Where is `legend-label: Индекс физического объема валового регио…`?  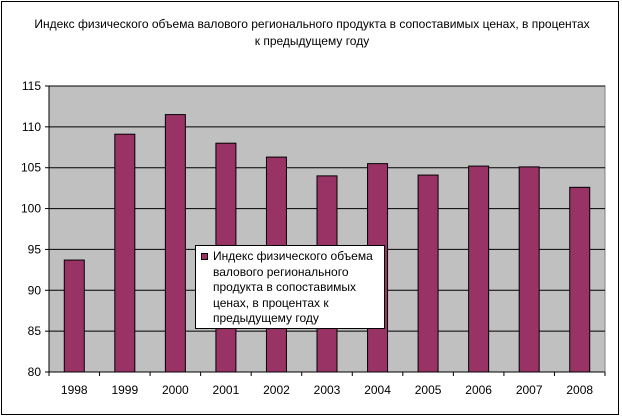 legend-label: Индекс физического объема валового регио… is located at coordinates (293, 287).